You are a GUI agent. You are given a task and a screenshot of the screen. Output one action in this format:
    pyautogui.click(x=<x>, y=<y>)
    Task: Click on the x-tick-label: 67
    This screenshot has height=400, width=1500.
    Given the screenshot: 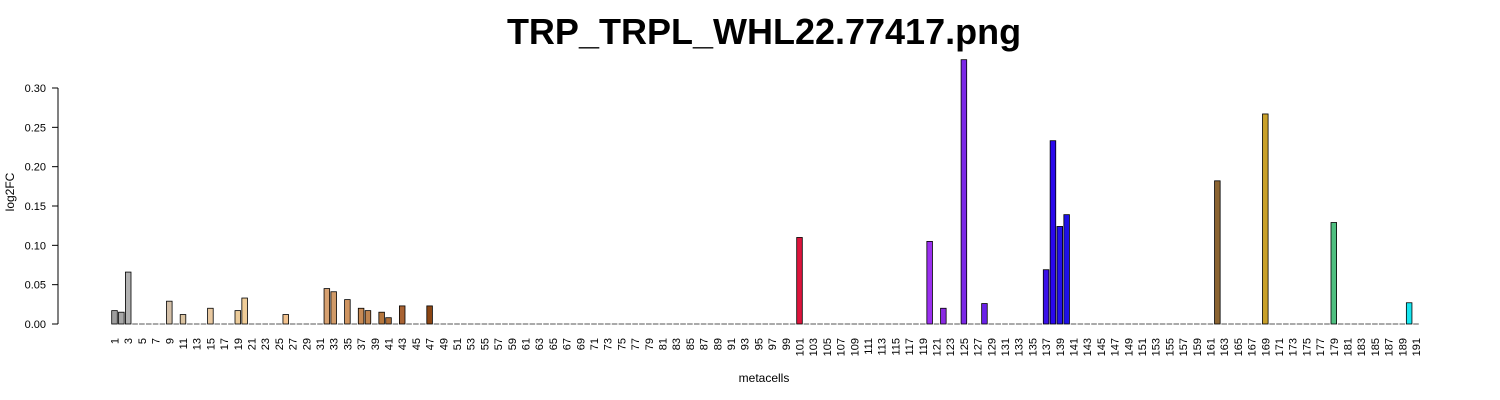 What is the action you would take?
    pyautogui.click(x=568, y=344)
    